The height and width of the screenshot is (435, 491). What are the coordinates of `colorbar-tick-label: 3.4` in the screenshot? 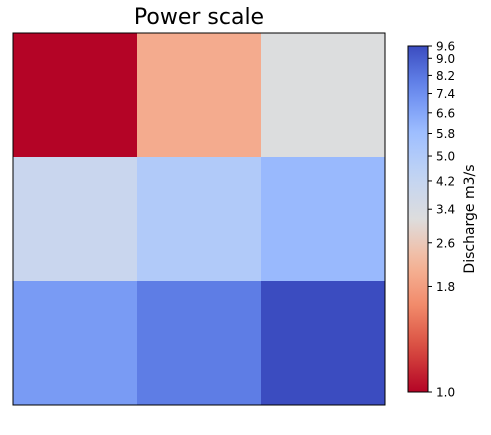 It's located at (445, 210).